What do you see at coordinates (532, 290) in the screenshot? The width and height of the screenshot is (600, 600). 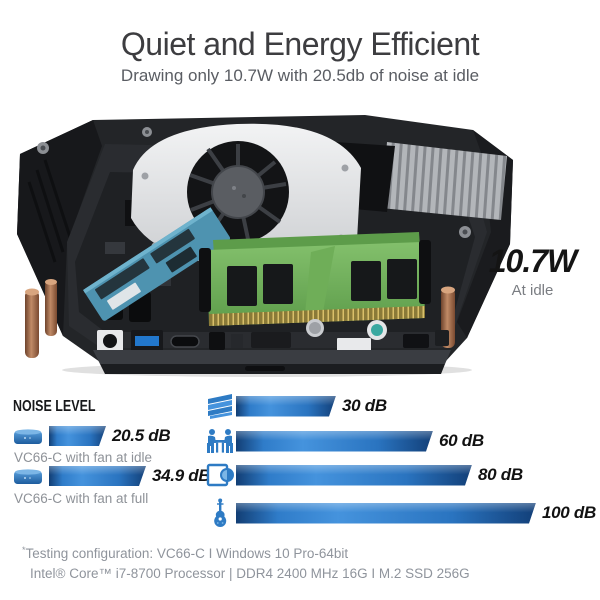 I see `power-caption: At idle` at bounding box center [532, 290].